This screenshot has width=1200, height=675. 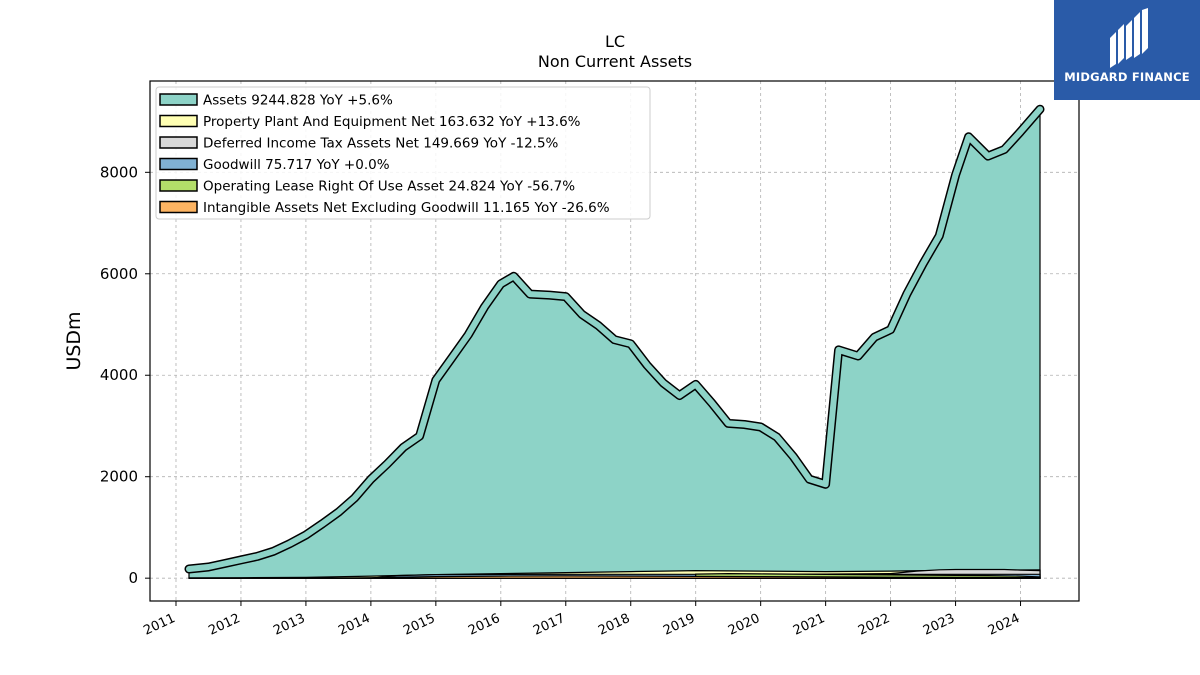 I want to click on x-tick-label: 2021, so click(x=809, y=625).